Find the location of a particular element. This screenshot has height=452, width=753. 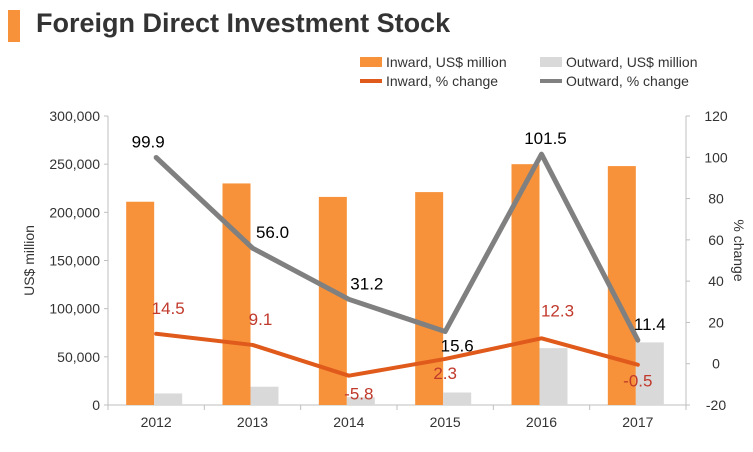

x-tick-label: 2014 is located at coordinates (348, 422).